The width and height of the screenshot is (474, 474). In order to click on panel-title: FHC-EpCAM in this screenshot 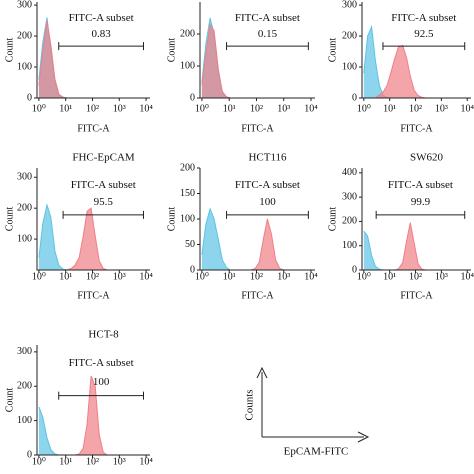, I will do `click(103, 158)`.